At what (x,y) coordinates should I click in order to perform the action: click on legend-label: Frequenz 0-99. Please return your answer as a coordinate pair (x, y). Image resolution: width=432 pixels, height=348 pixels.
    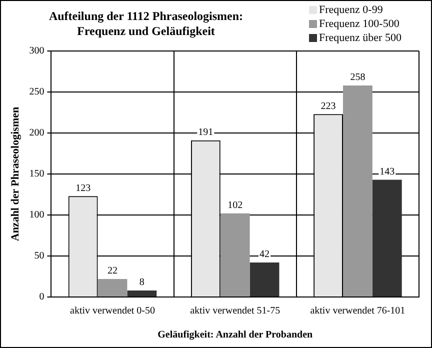
    Looking at the image, I should click on (351, 10).